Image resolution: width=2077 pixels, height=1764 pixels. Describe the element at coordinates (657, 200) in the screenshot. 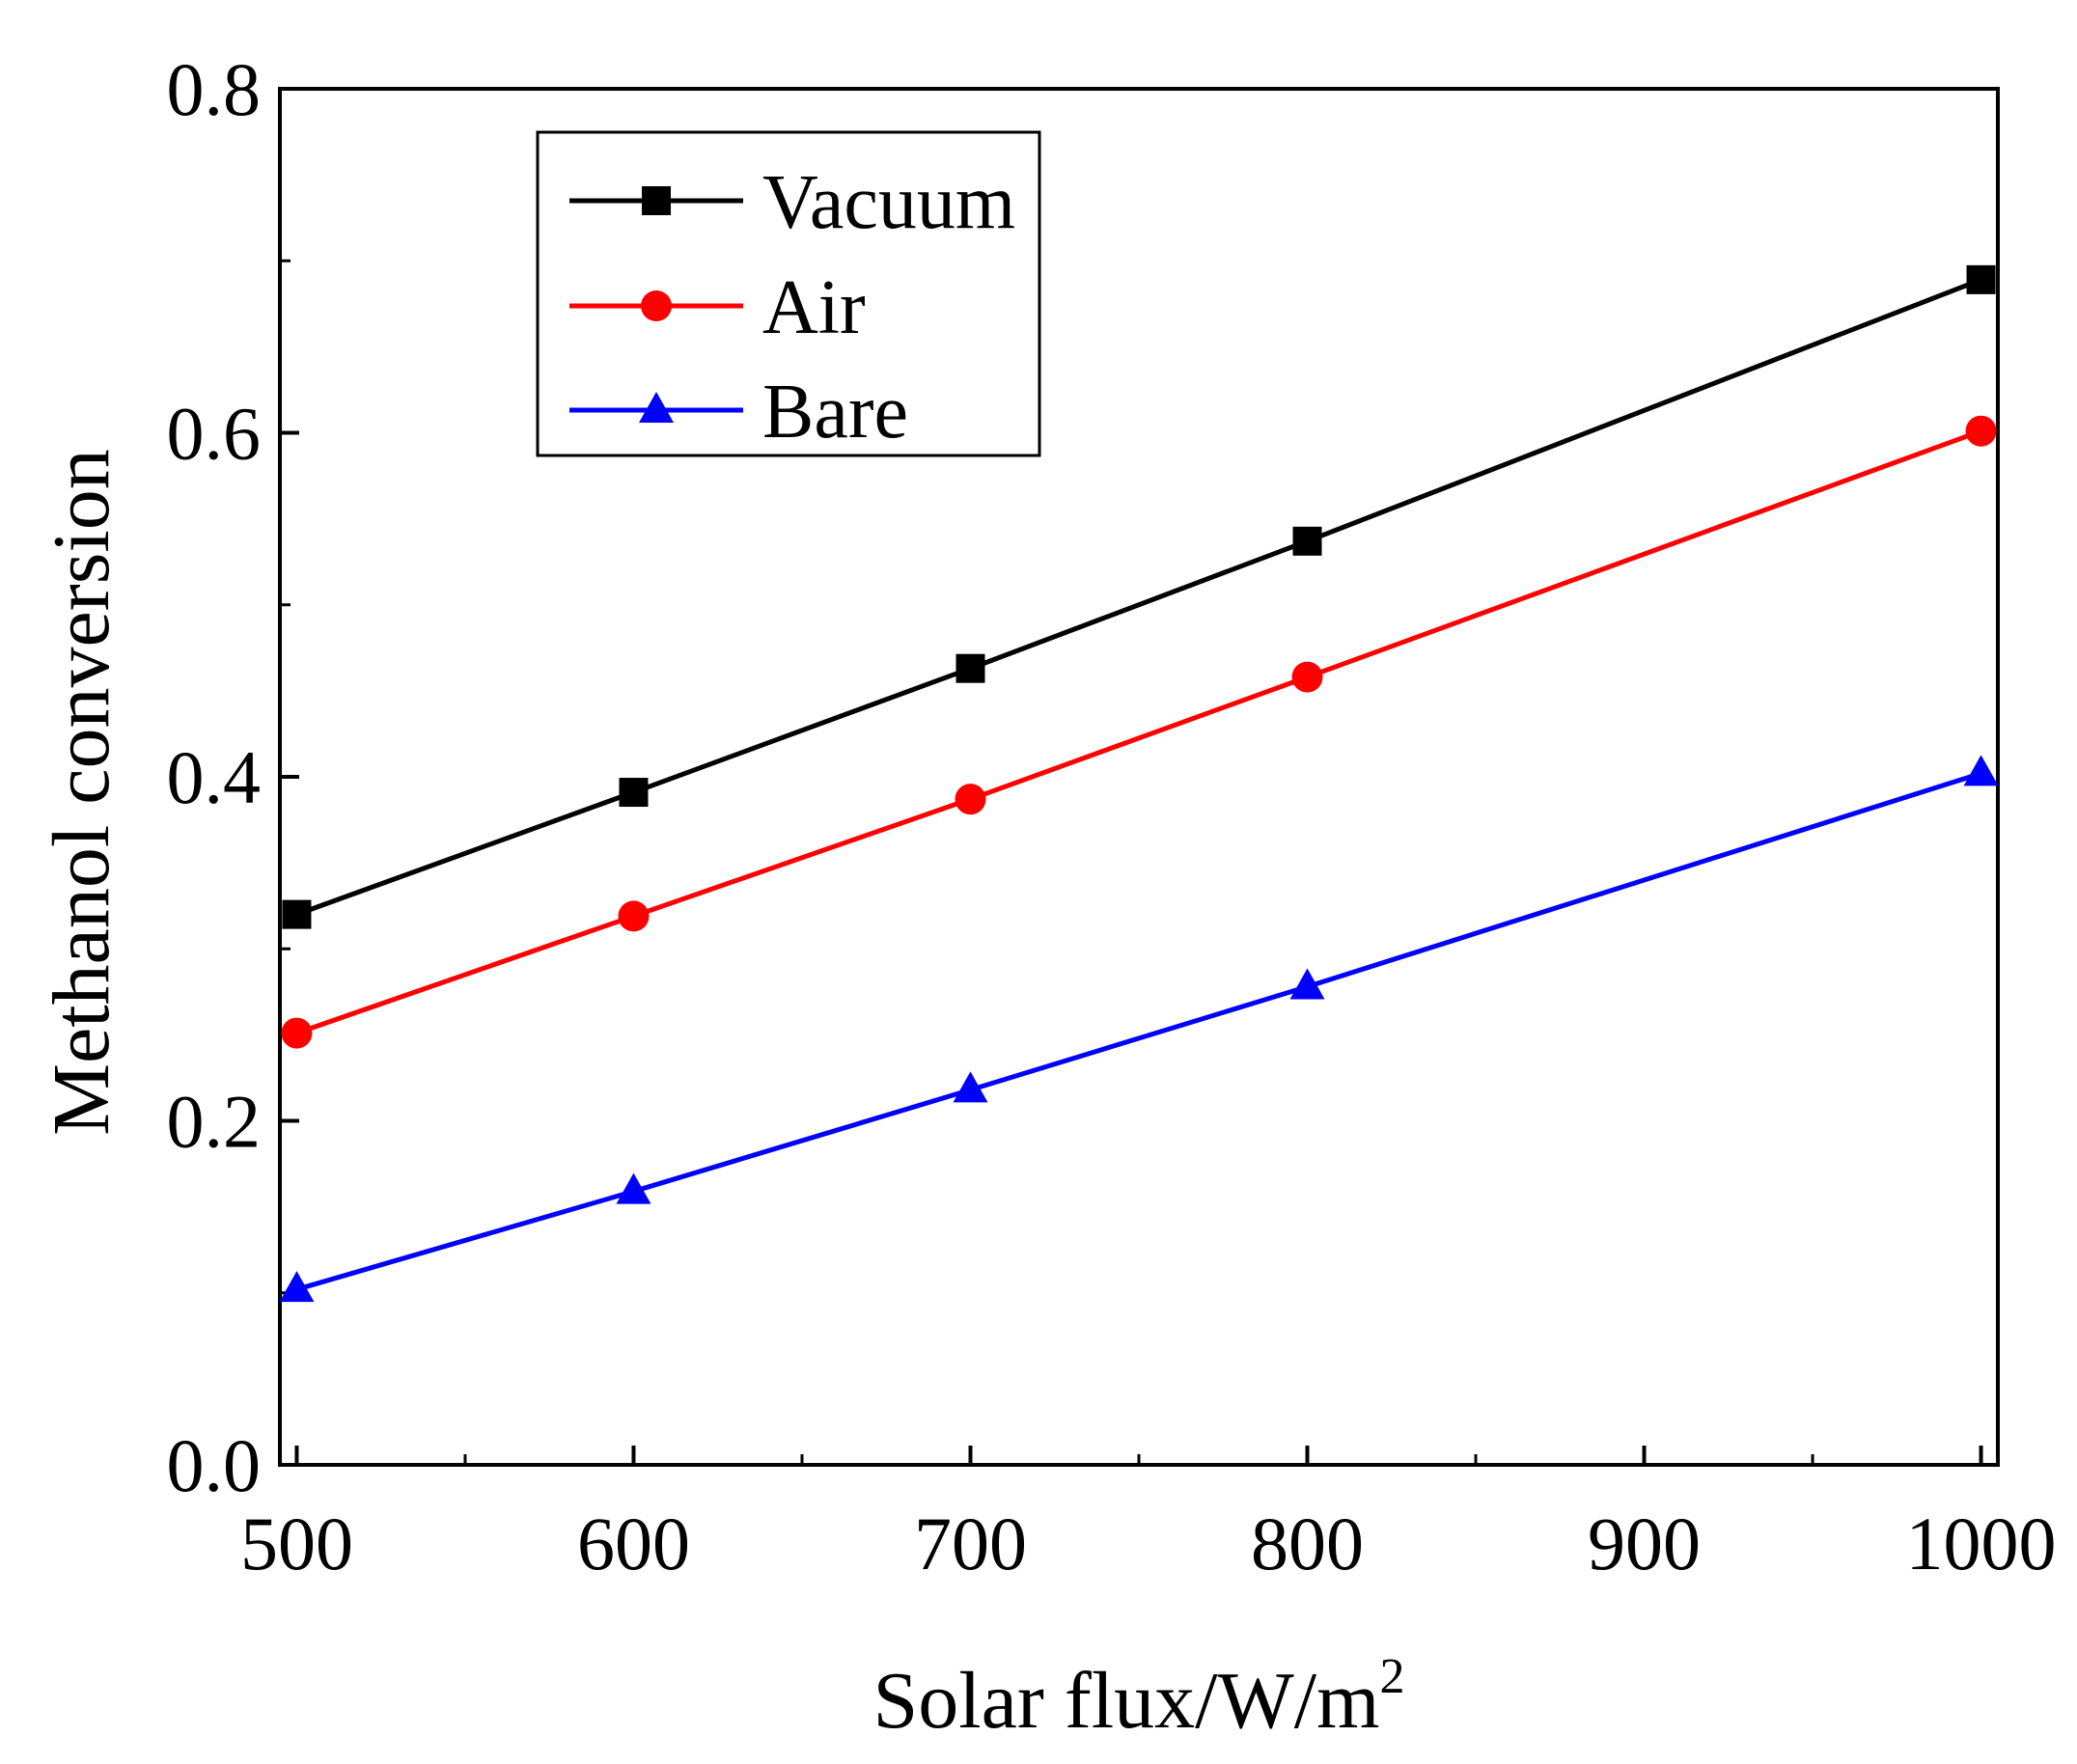

I see `legend-marker-vacuum` at that location.